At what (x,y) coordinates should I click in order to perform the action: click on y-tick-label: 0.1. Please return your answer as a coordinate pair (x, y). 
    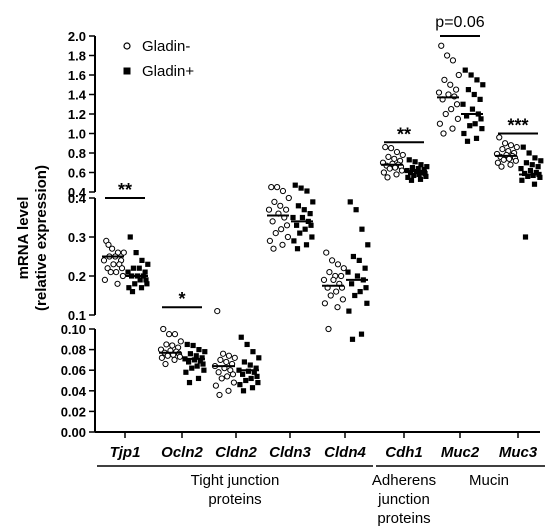
    Looking at the image, I should click on (77, 315).